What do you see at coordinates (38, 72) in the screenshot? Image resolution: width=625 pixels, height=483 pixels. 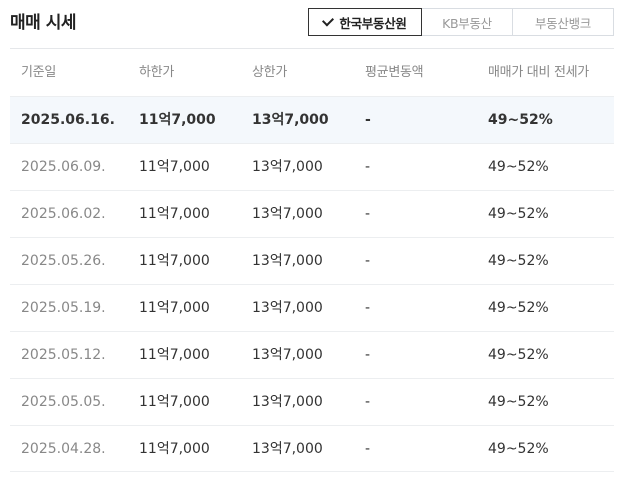 I see `column-header-date: 기준일` at bounding box center [38, 72].